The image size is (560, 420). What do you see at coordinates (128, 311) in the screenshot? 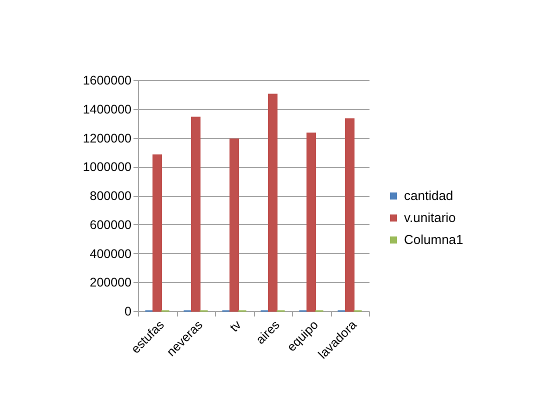
I see `y-tick-label: 0` at bounding box center [128, 311].